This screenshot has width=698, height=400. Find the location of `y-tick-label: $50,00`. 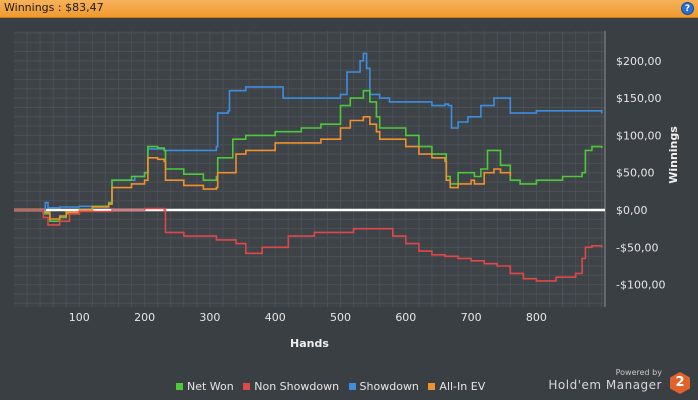

y-tick-label: $50,00 is located at coordinates (635, 173).